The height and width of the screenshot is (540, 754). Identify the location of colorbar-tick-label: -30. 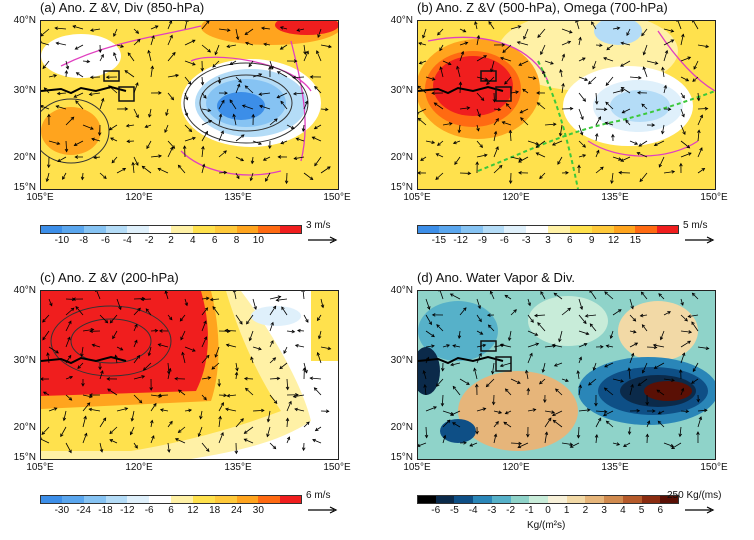
(62, 510).